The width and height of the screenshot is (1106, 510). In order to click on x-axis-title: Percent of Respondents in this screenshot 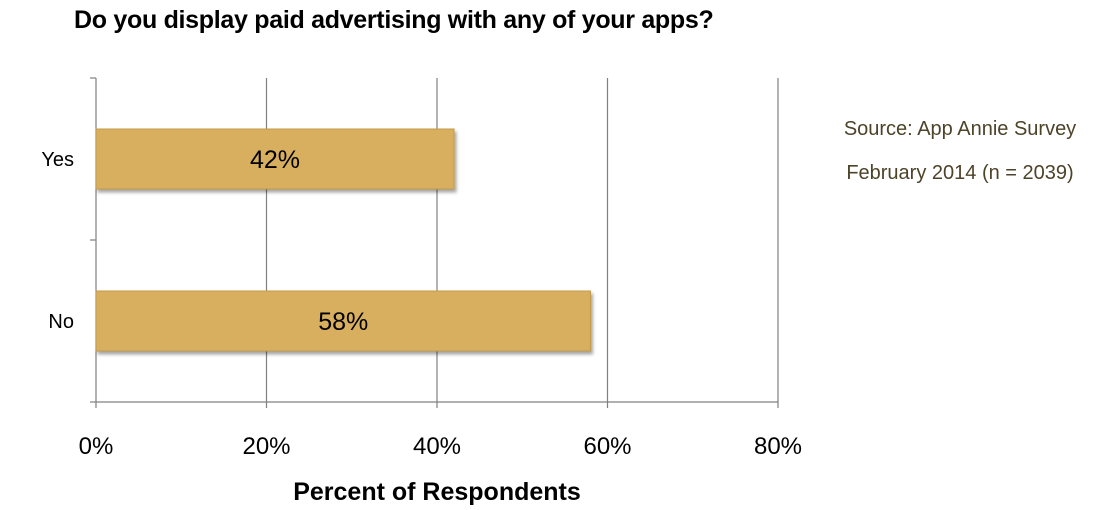, I will do `click(437, 492)`.